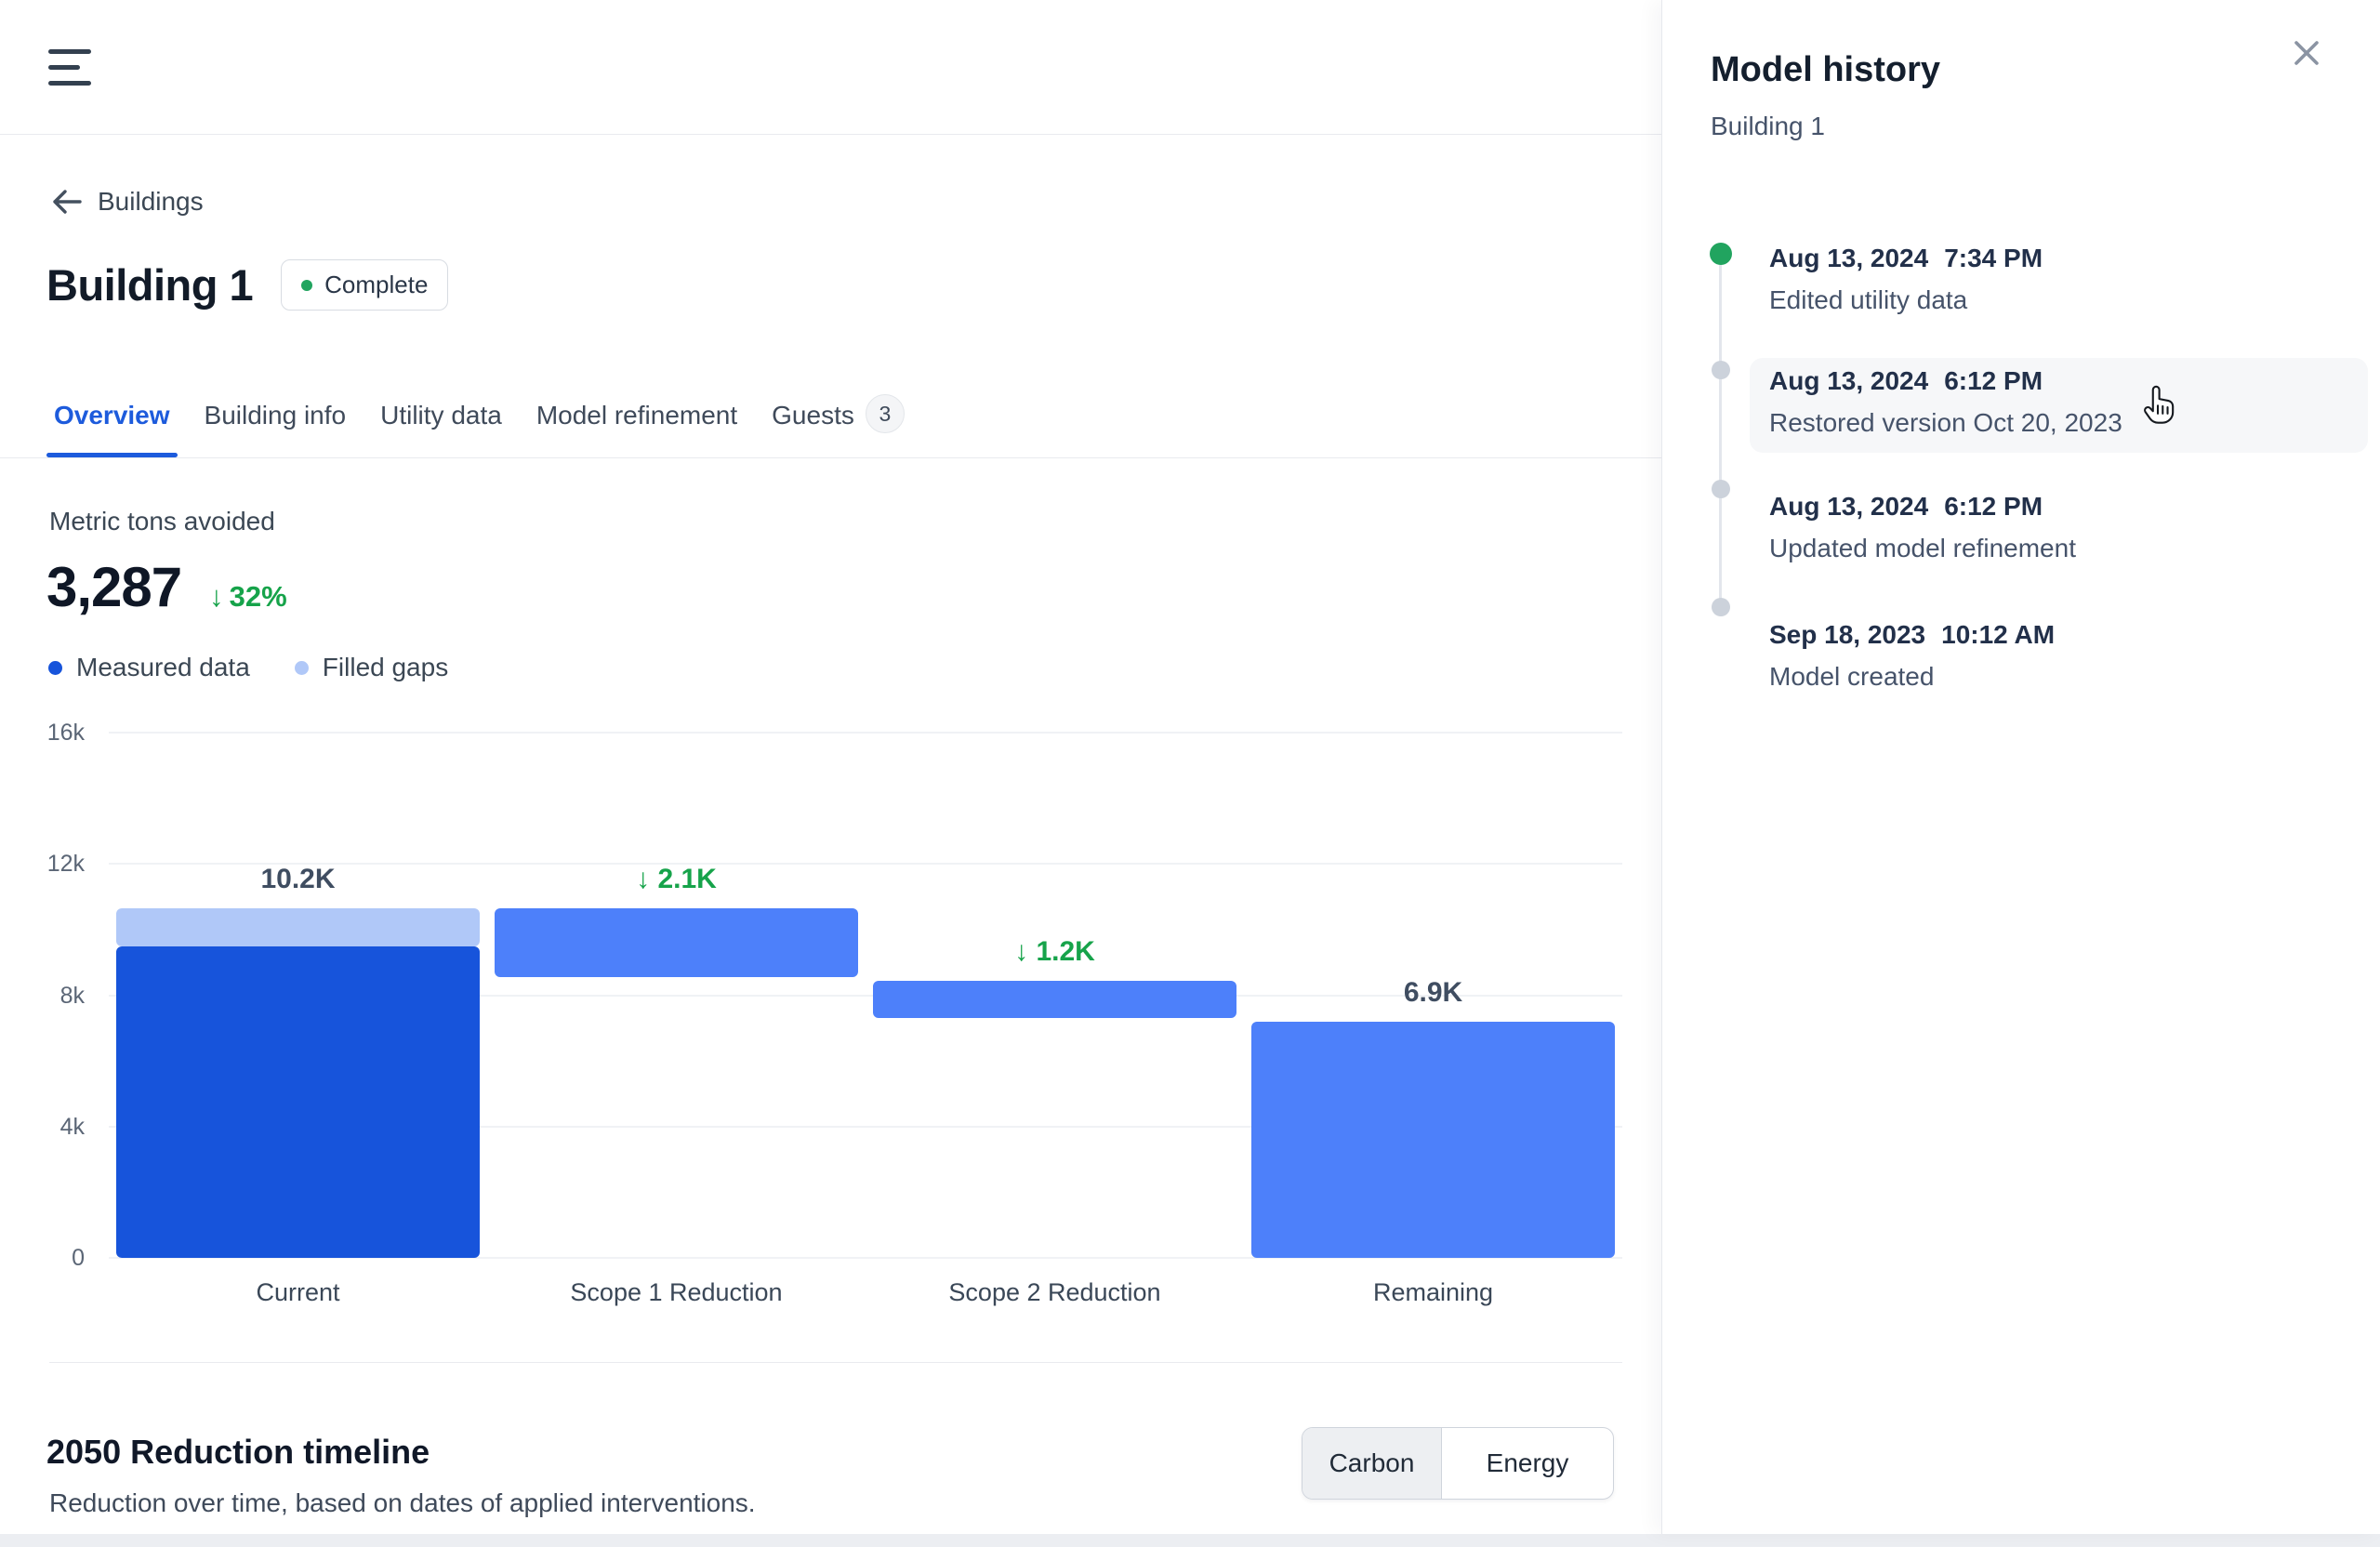  I want to click on status-badge-label: Complete, so click(376, 284).